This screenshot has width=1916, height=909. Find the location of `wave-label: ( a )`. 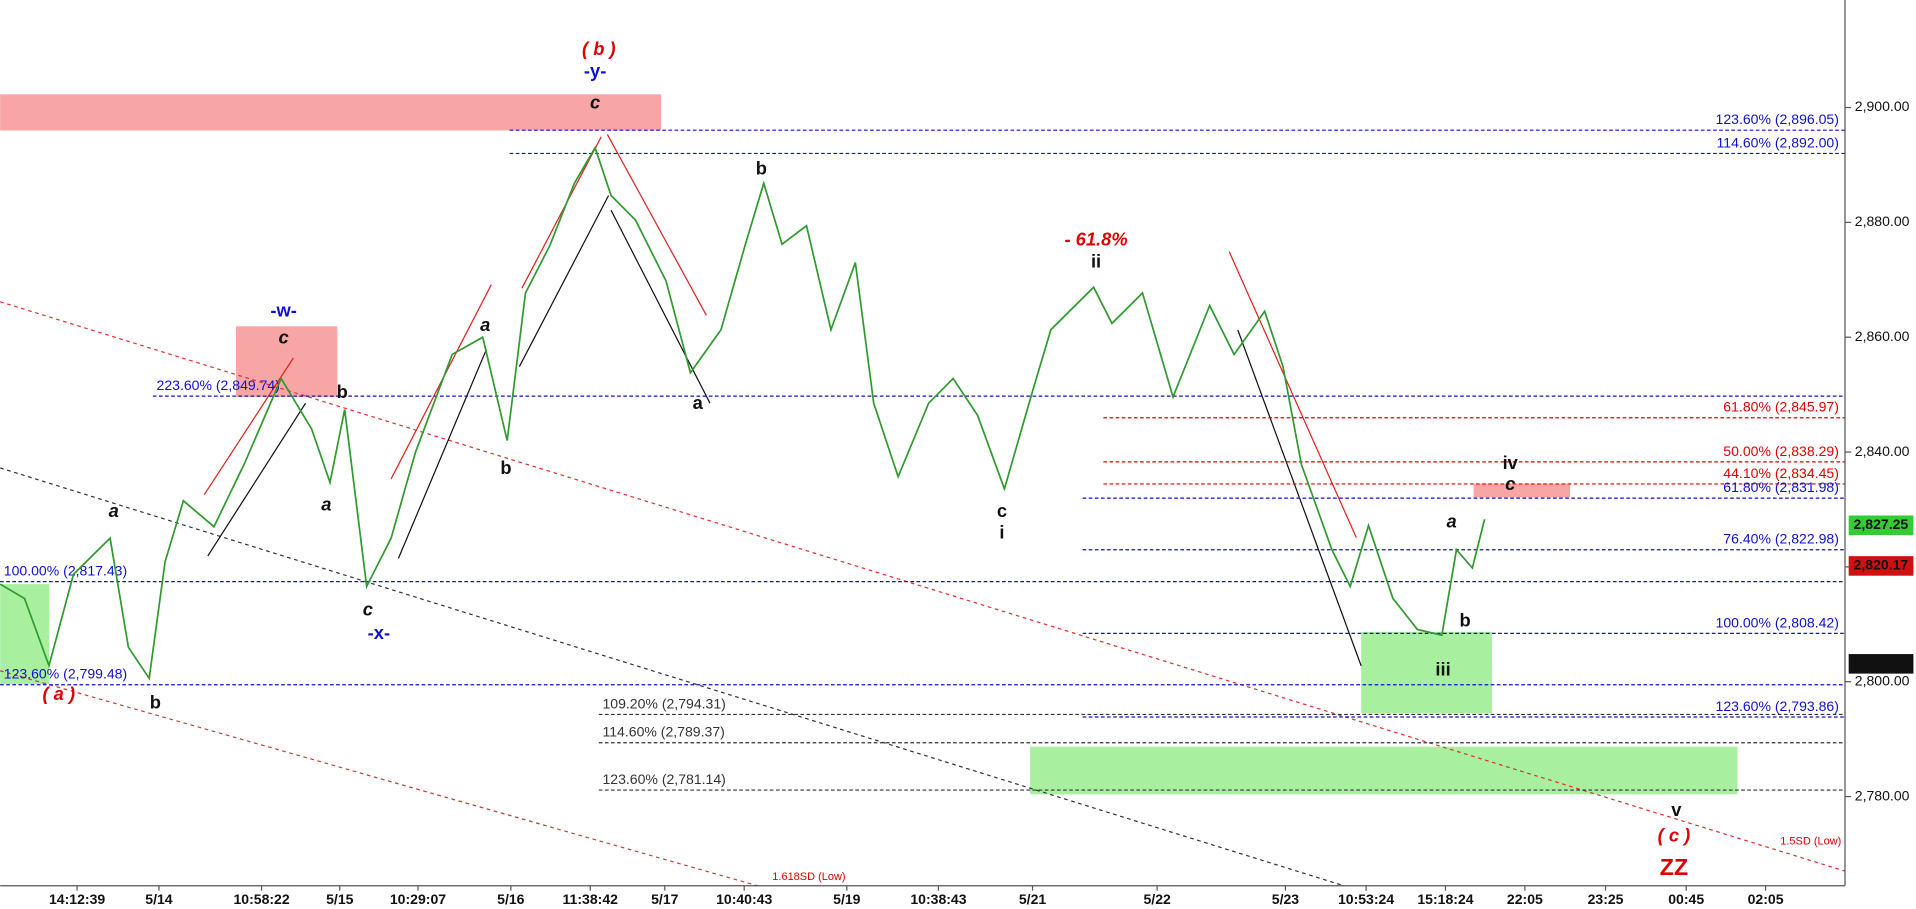

wave-label: ( a ) is located at coordinates (58, 693).